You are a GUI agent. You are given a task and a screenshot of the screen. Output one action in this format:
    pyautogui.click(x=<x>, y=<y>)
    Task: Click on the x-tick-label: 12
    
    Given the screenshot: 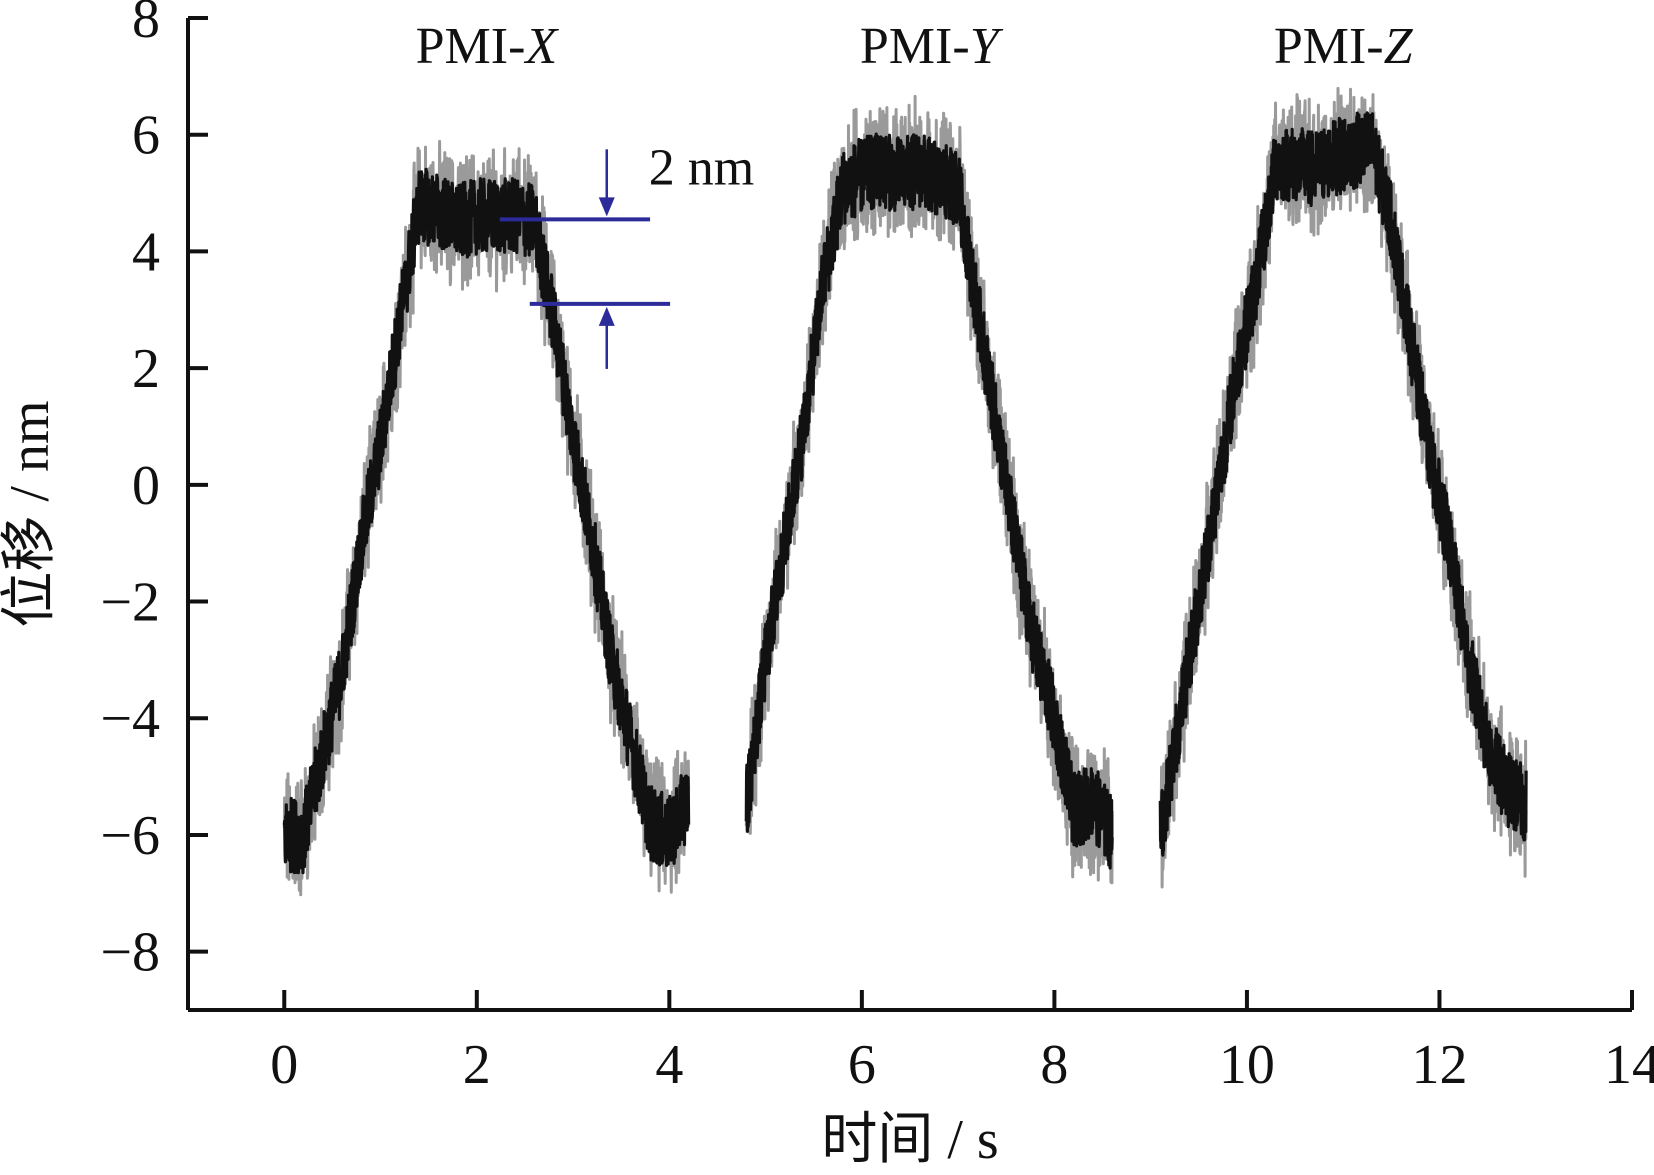 What is the action you would take?
    pyautogui.click(x=1439, y=1065)
    